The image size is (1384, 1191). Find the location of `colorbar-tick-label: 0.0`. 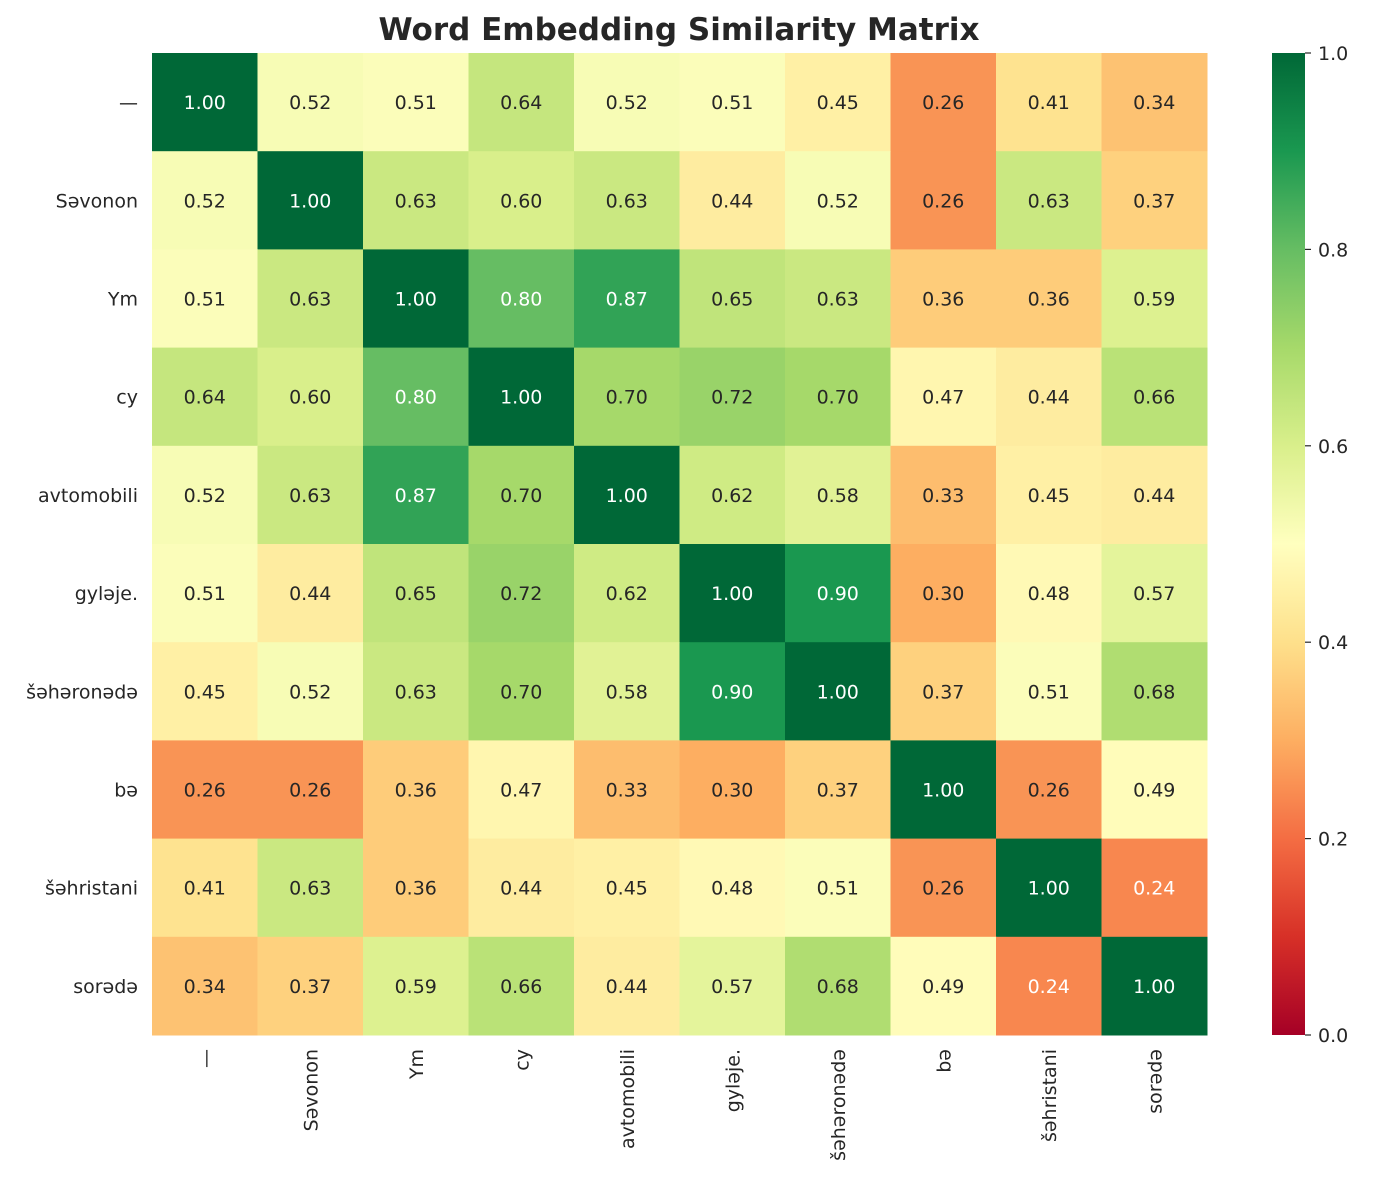

colorbar-tick-label: 0.0 is located at coordinates (1333, 1036).